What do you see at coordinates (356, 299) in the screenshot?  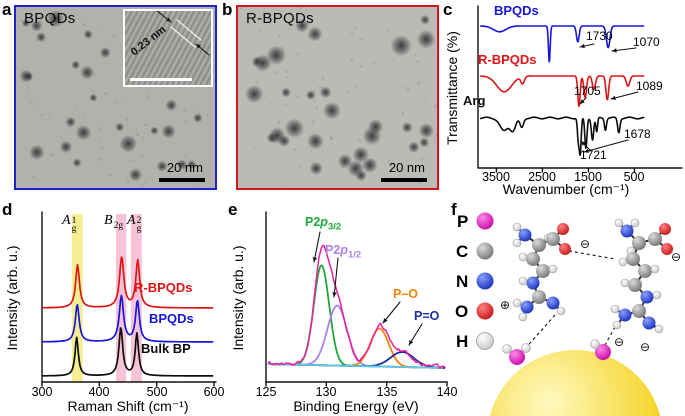 I see `xps-plot` at bounding box center [356, 299].